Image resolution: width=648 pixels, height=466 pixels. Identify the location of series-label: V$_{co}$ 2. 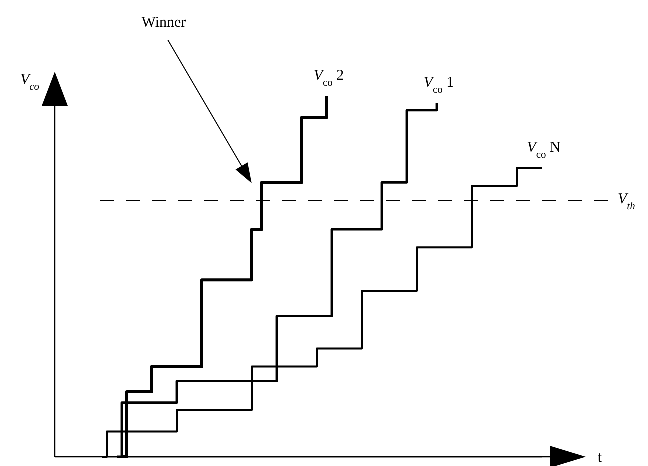
(329, 78).